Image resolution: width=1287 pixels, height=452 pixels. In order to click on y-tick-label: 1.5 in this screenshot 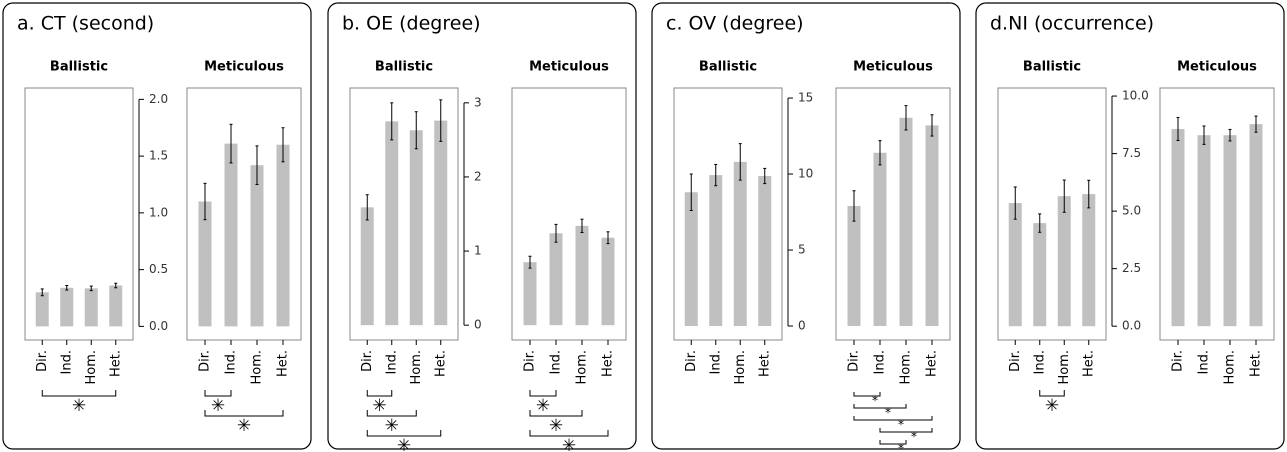, I will do `click(158, 156)`.